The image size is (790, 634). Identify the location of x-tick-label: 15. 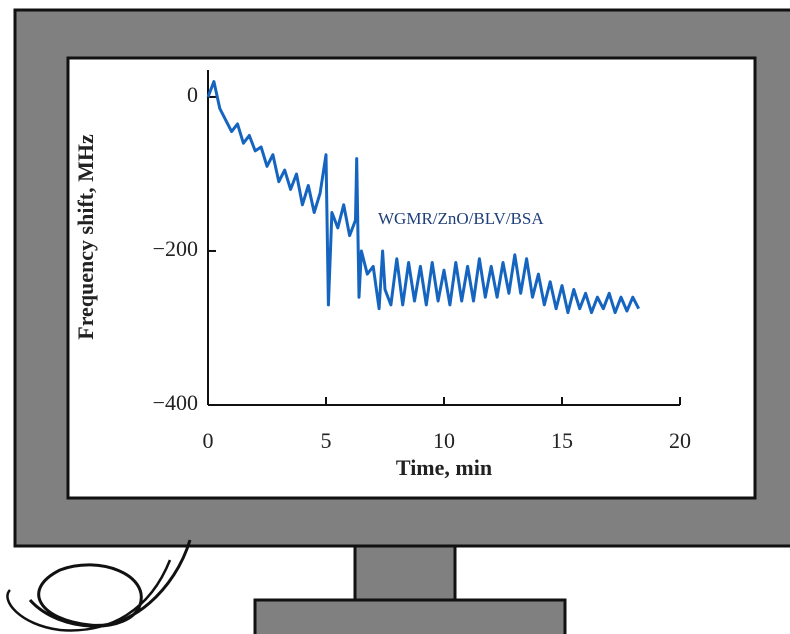
(562, 440).